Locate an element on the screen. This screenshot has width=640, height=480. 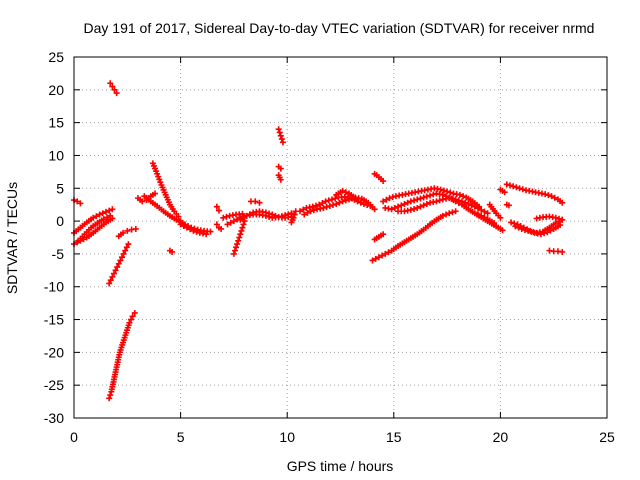
y-tick-label: 10 is located at coordinates (56, 155).